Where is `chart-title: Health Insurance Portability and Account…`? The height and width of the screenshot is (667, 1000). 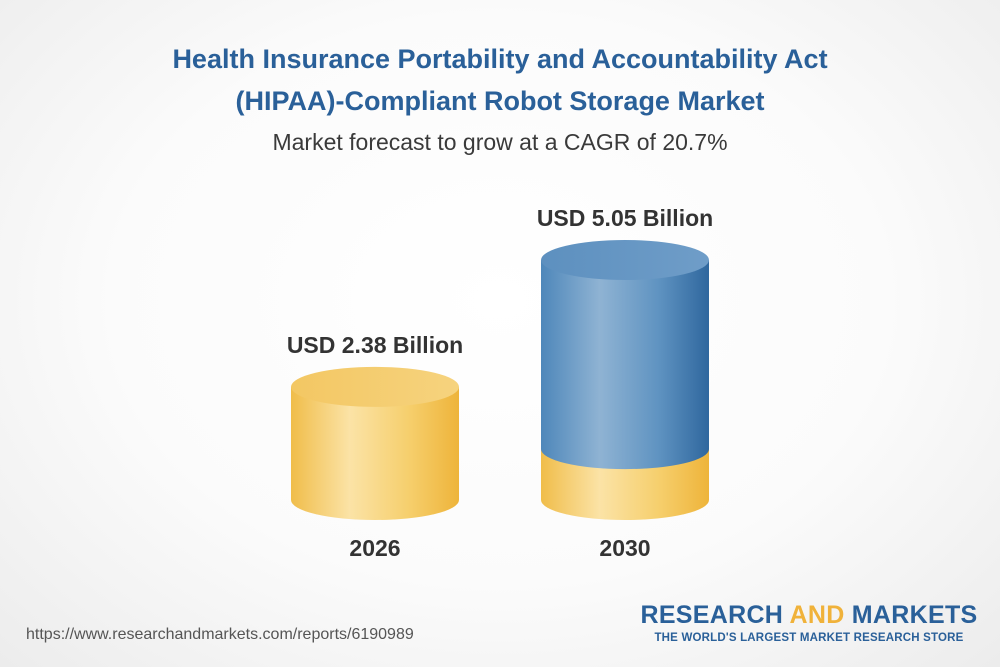 chart-title: Health Insurance Portability and Account… is located at coordinates (500, 80).